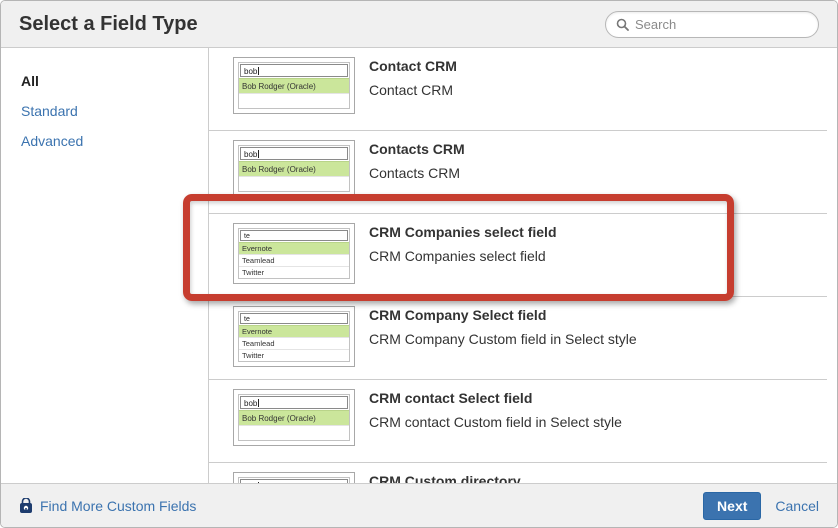  I want to click on search-icon, so click(622, 24).